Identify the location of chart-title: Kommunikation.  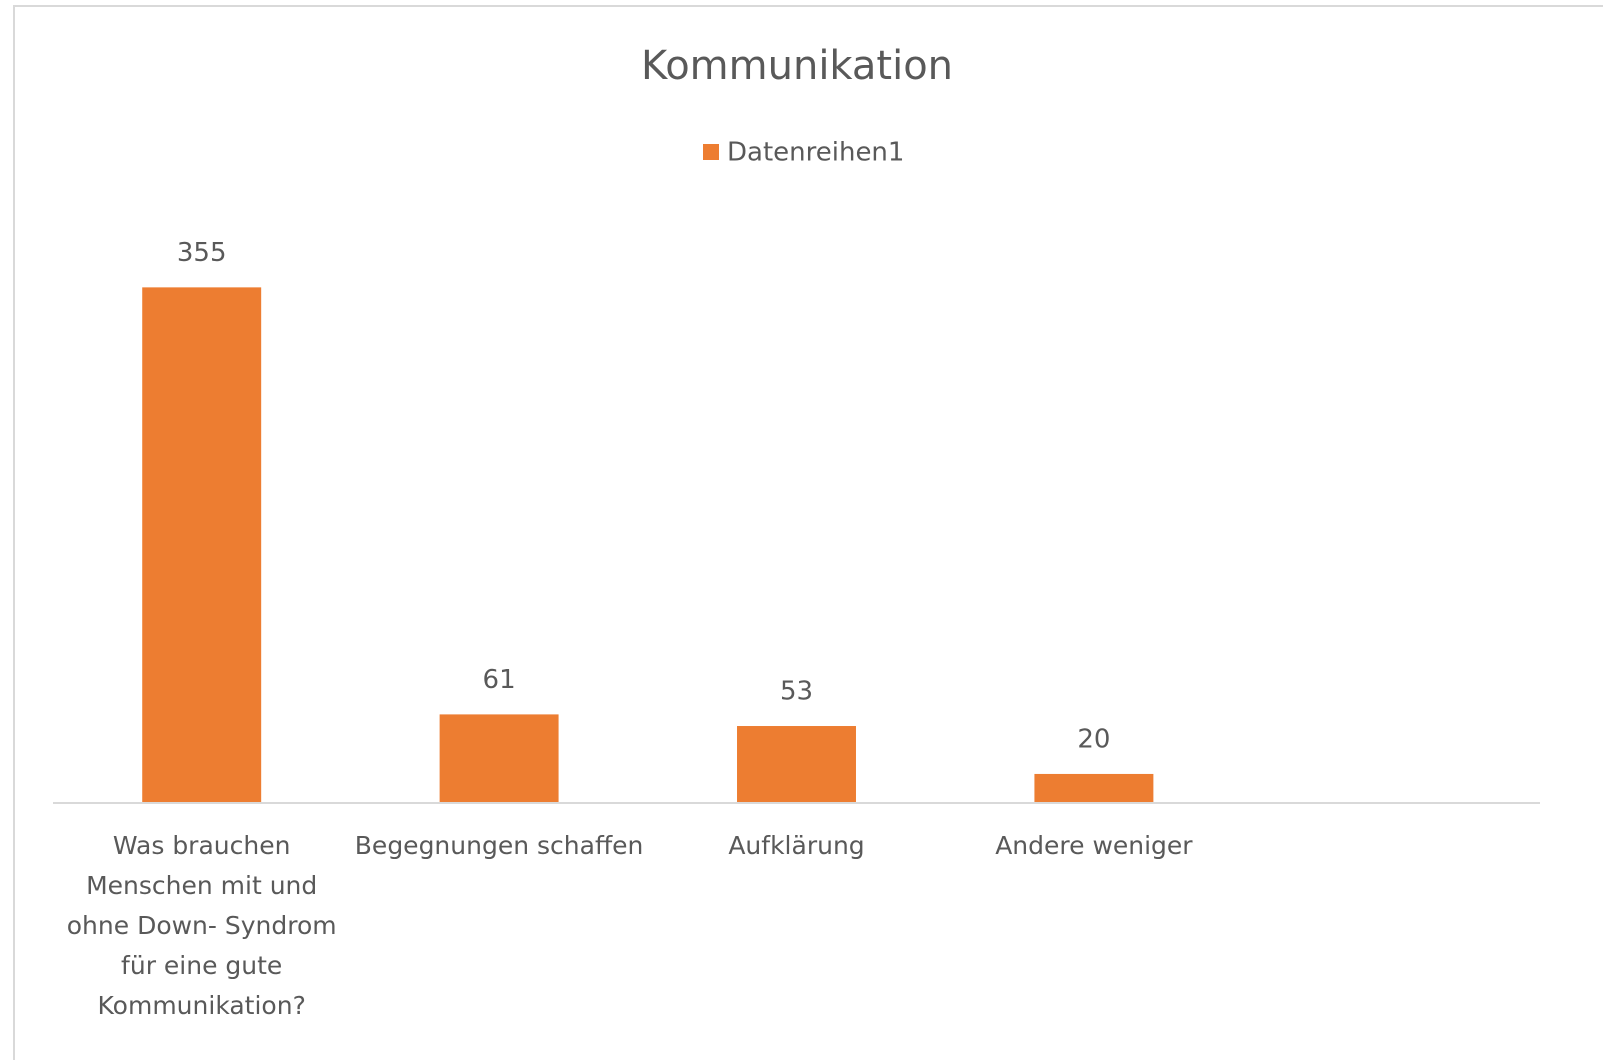
(797, 66).